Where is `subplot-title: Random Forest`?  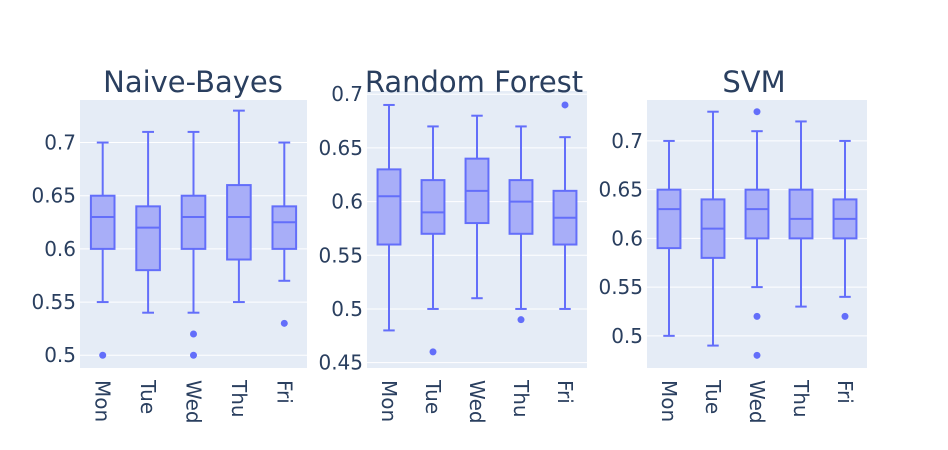
subplot-title: Random Forest is located at coordinates (474, 82).